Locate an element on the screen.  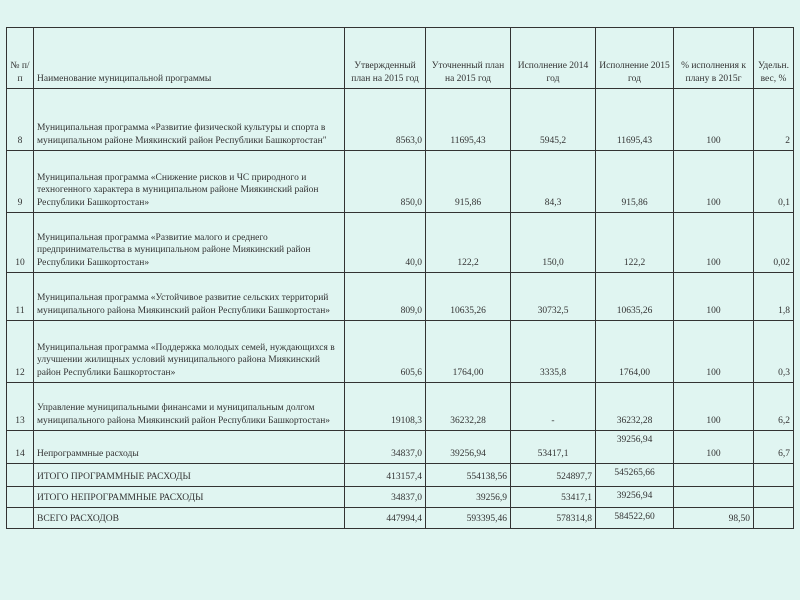
header-share: Удельн. вес, % is located at coordinates (773, 58).